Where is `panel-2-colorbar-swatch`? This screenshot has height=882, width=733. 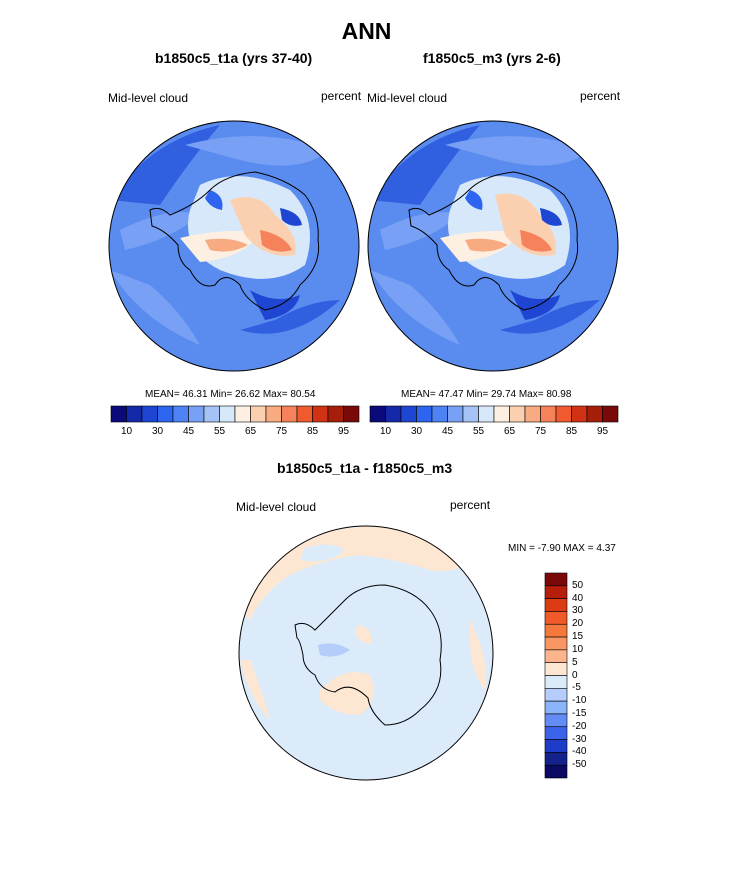 panel-2-colorbar-swatch is located at coordinates (610, 414).